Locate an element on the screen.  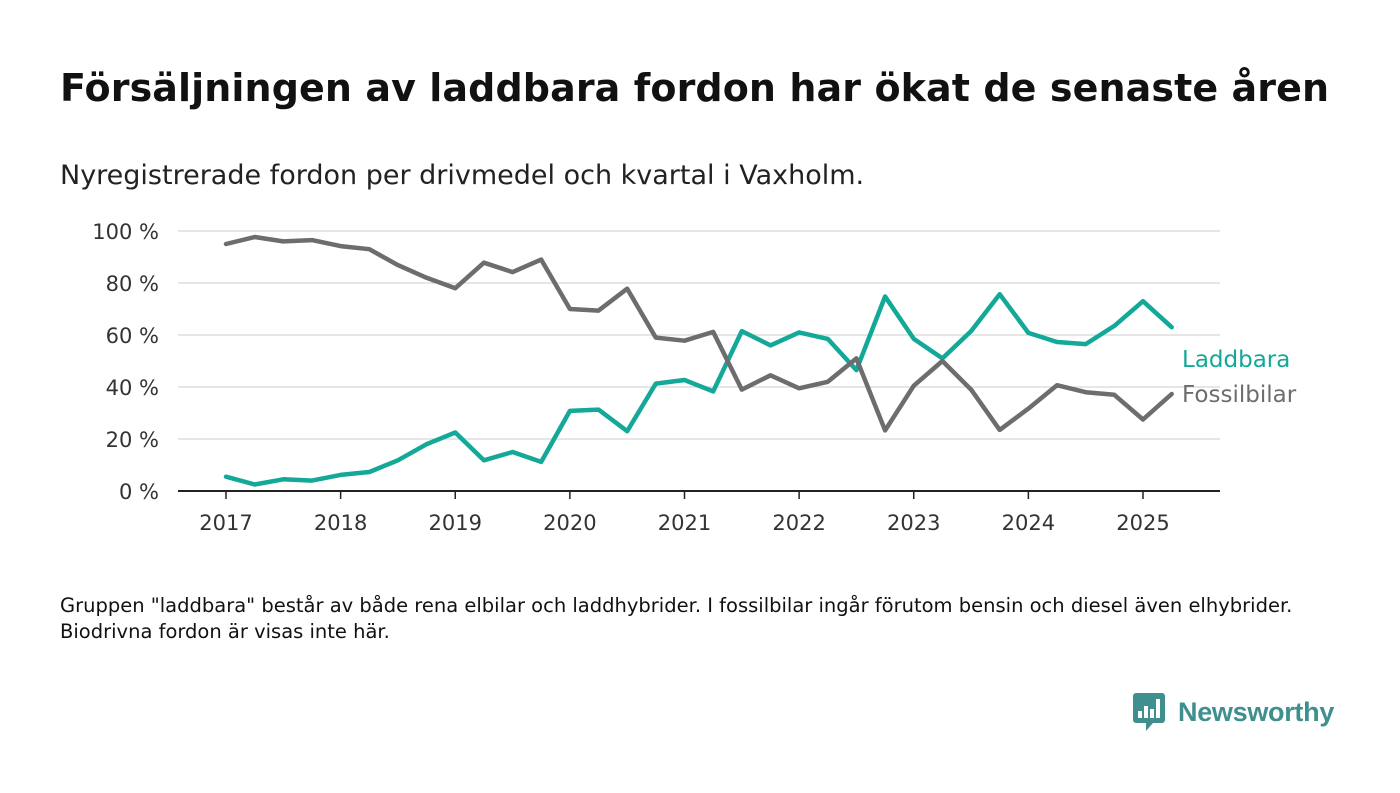
newsworthy-logo: Newsworthy is located at coordinates (1233, 712).